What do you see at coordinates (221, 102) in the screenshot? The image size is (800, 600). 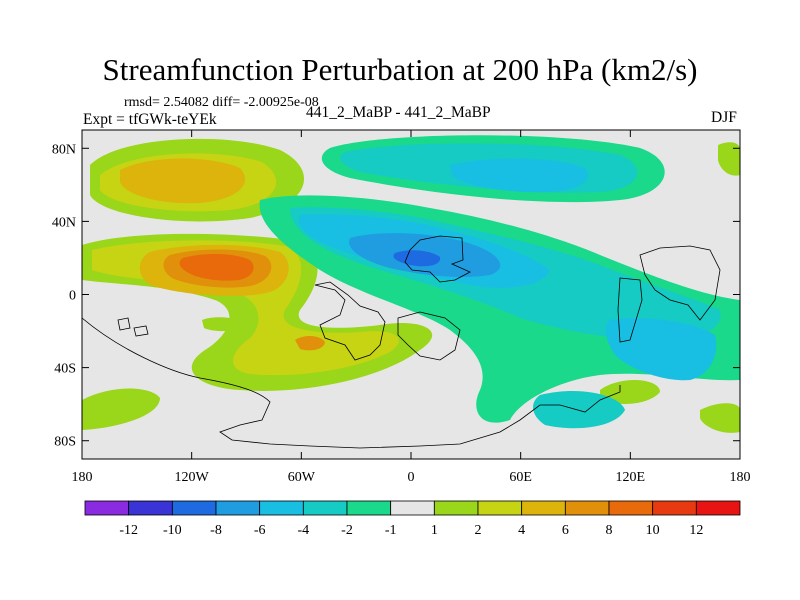 I see `stats-text: rmsd= 2.54082 diff= -2.00925e-08` at bounding box center [221, 102].